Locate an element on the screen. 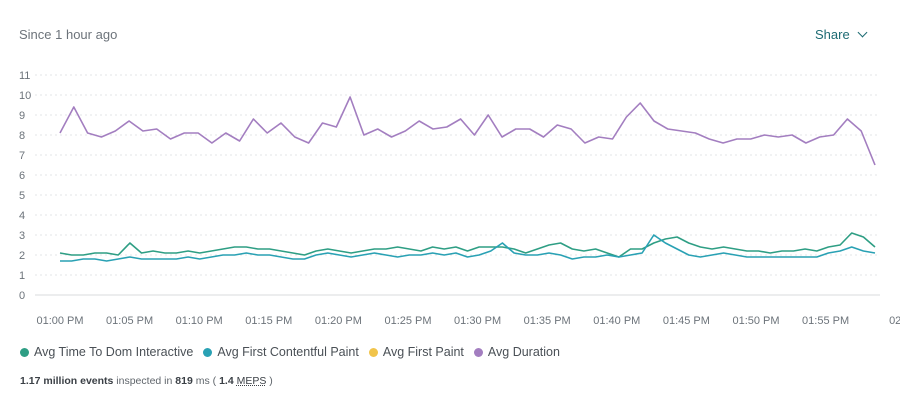 The height and width of the screenshot is (410, 900). y-axis-ticks: 0 1 2 3 4 5 6 7 8 9 10 11 is located at coordinates (25, 186).